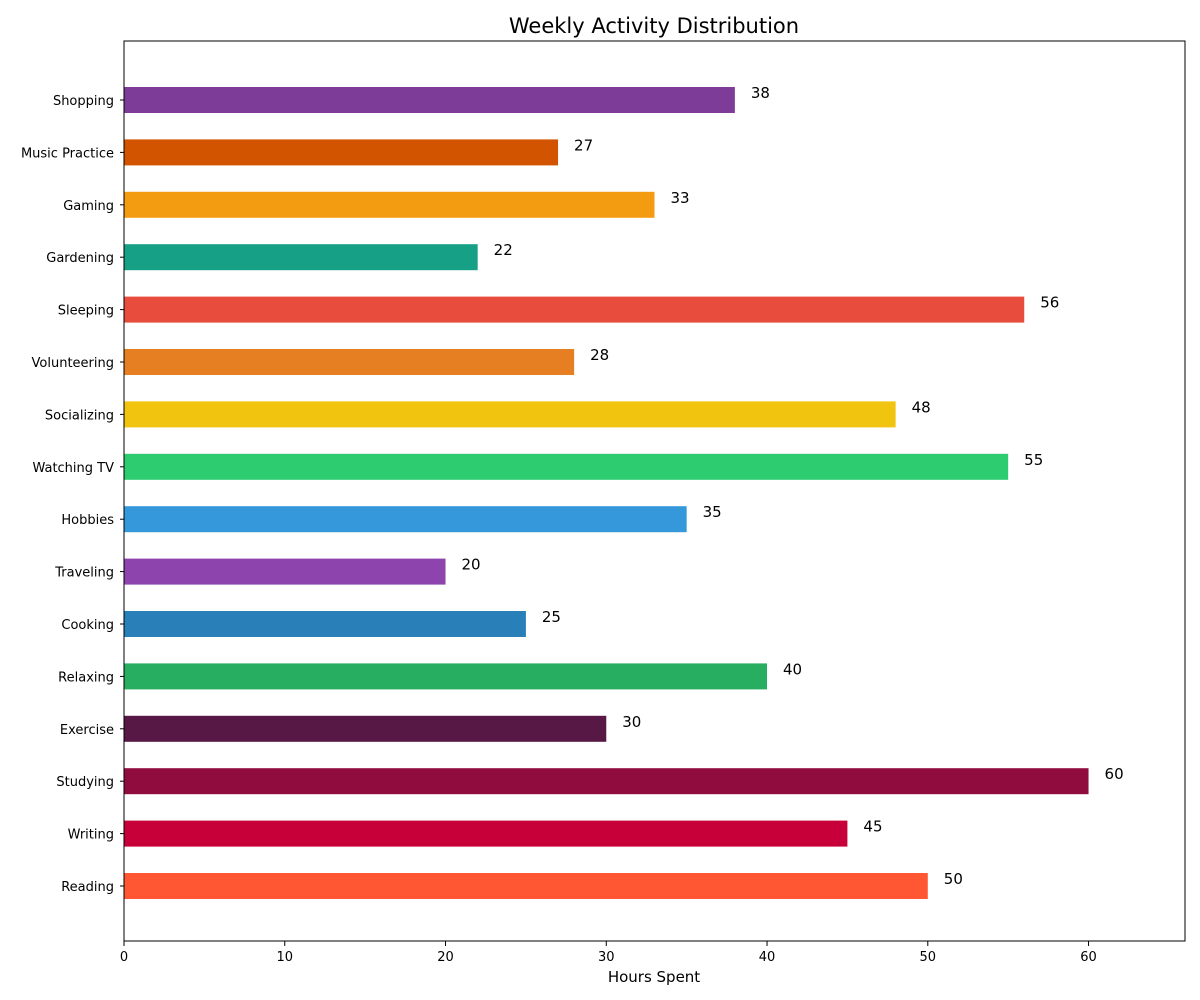 Image resolution: width=1200 pixels, height=1000 pixels. What do you see at coordinates (574, 309) in the screenshot?
I see `bar-sleeping` at bounding box center [574, 309].